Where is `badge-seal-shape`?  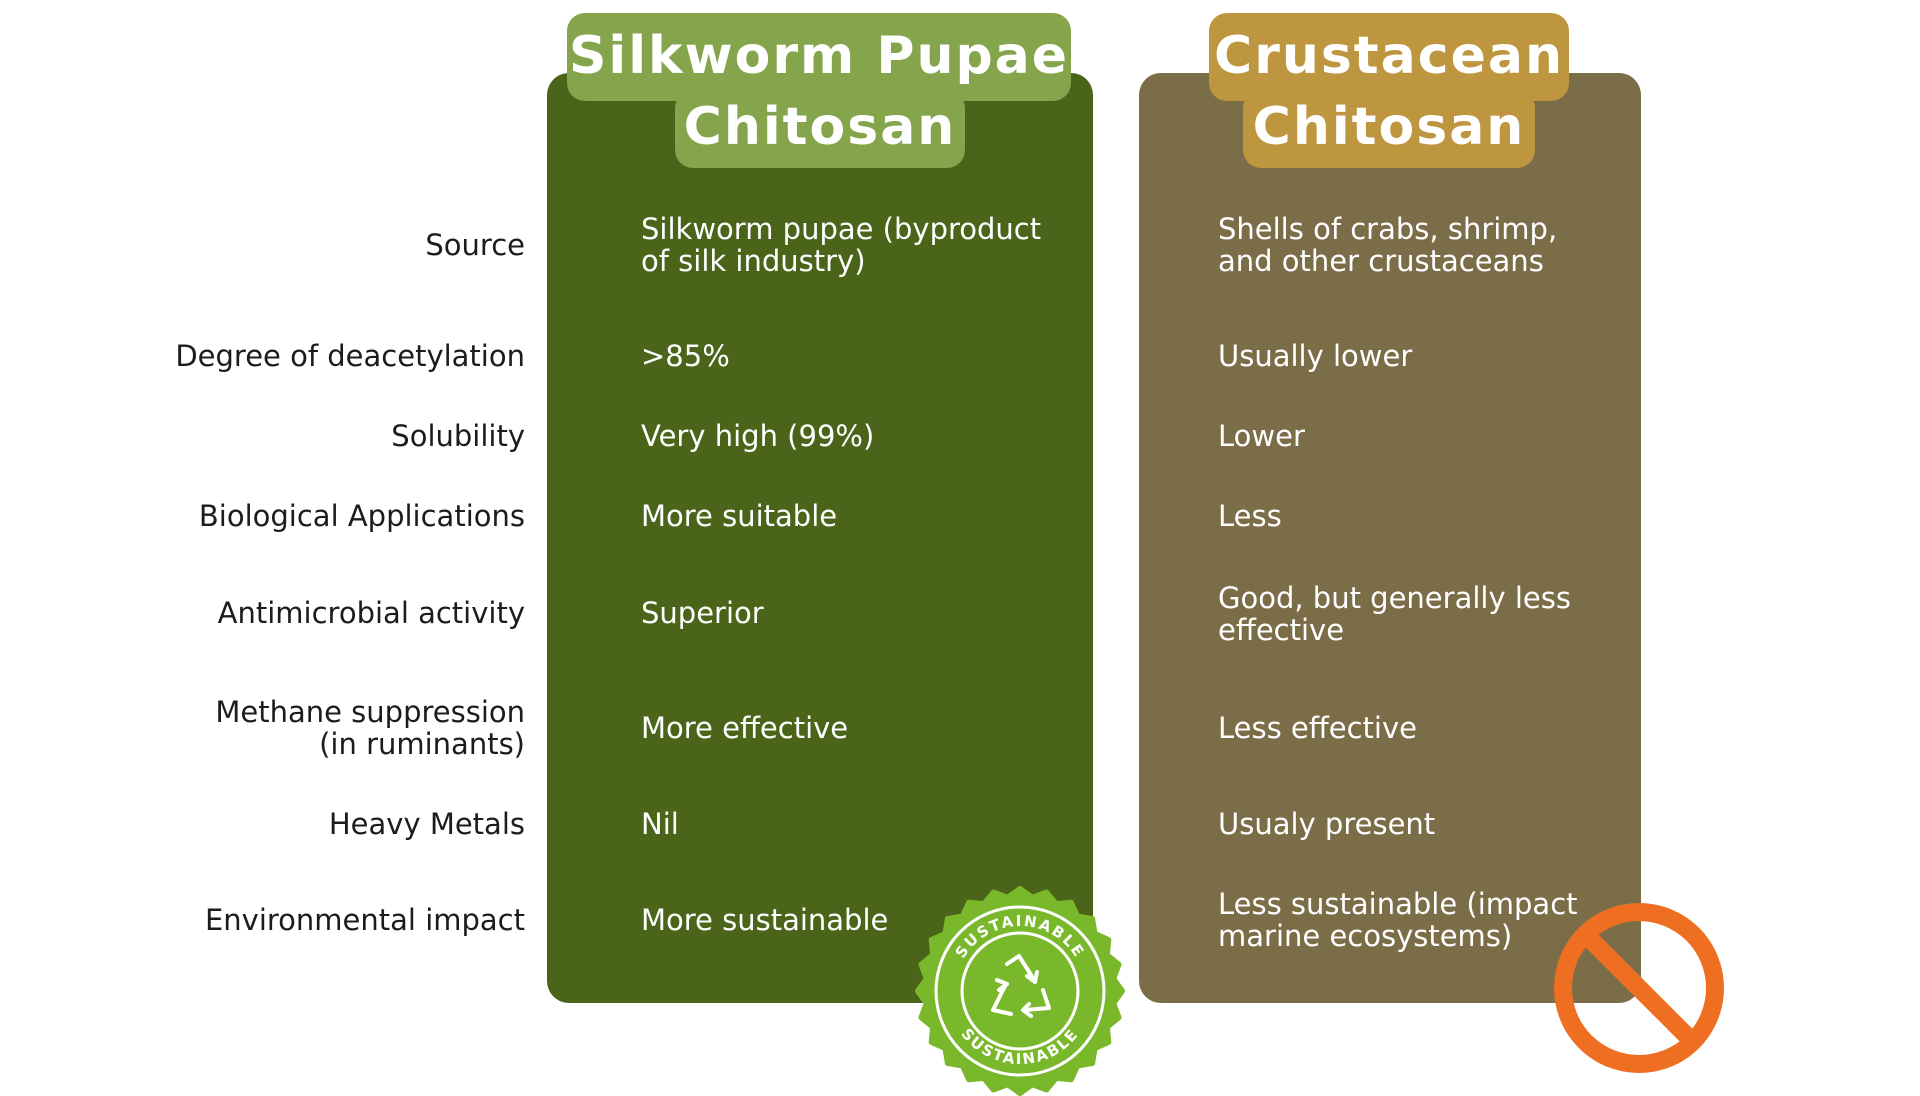
badge-seal-shape is located at coordinates (1020, 991).